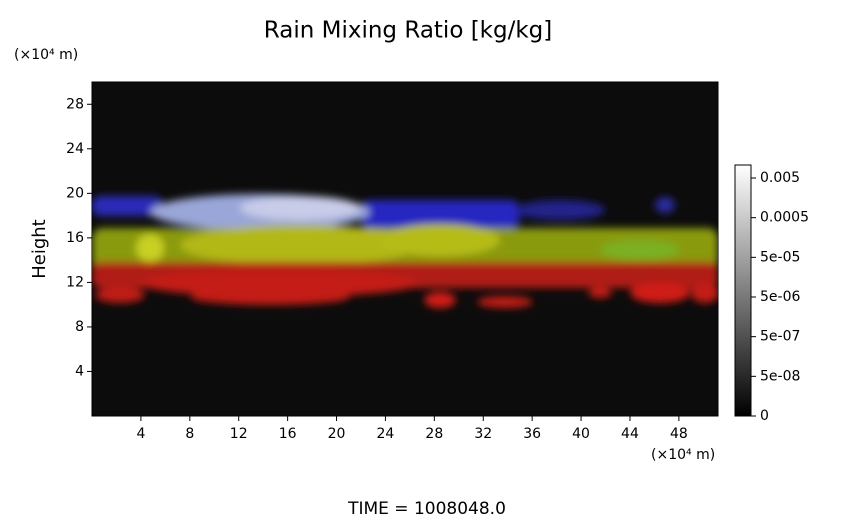 The image size is (854, 523). I want to click on x-tick-label: 44, so click(630, 434).